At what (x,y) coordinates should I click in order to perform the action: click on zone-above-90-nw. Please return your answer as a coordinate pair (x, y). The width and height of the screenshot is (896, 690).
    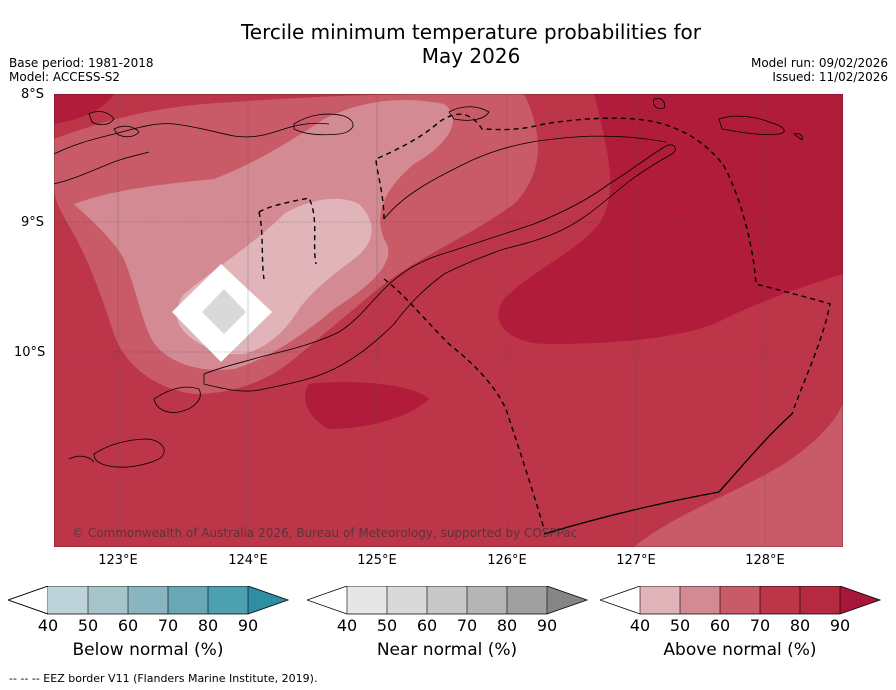
    Looking at the image, I should click on (84, 109).